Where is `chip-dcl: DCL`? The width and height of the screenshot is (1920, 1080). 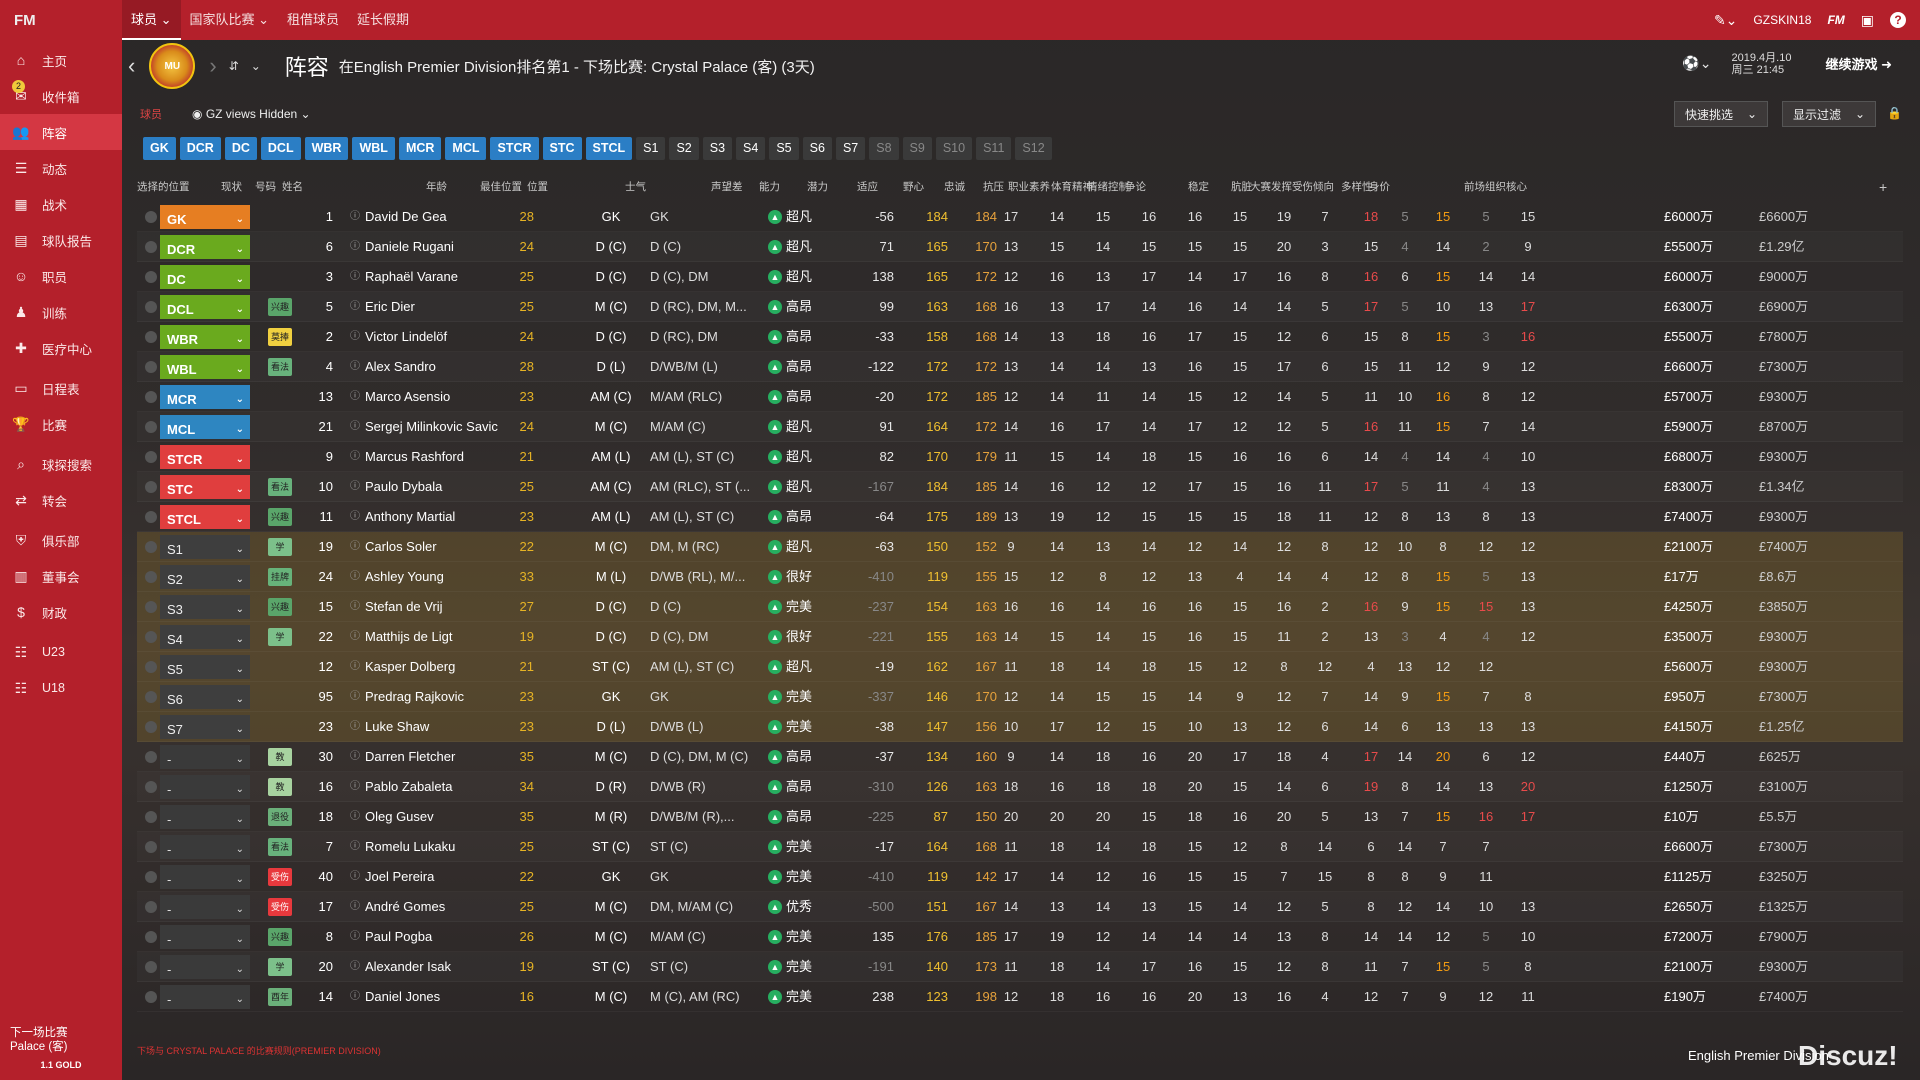
chip-dcl: DCL is located at coordinates (280, 148).